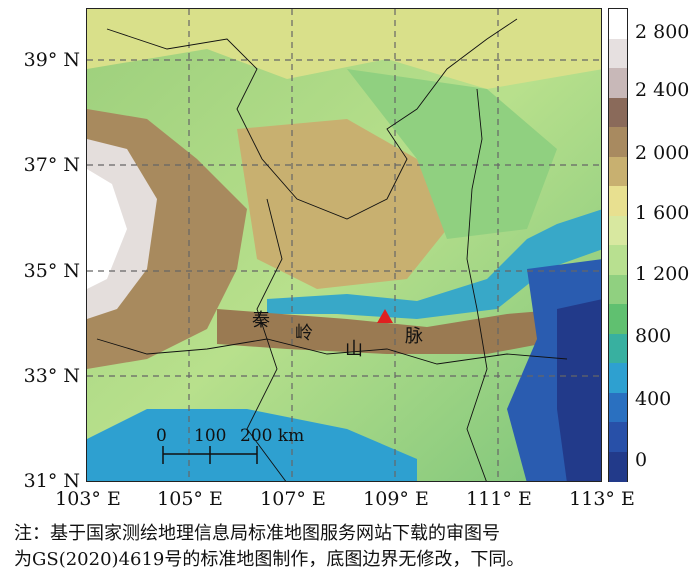 The height and width of the screenshot is (579, 700). What do you see at coordinates (653, 399) in the screenshot?
I see `legend-label-400: 400` at bounding box center [653, 399].